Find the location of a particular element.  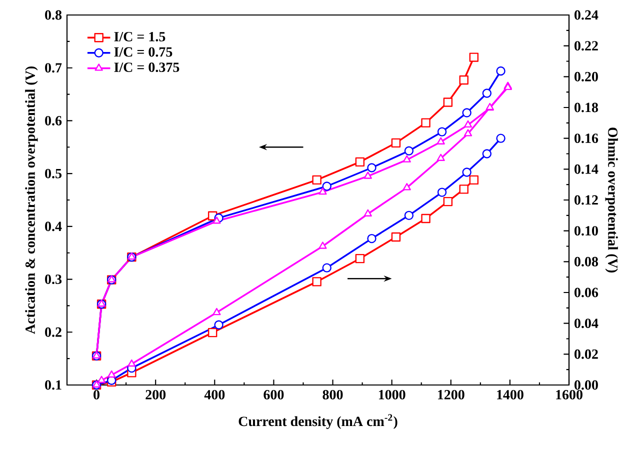

y-tick-label: 0.8 is located at coordinates (53, 15).